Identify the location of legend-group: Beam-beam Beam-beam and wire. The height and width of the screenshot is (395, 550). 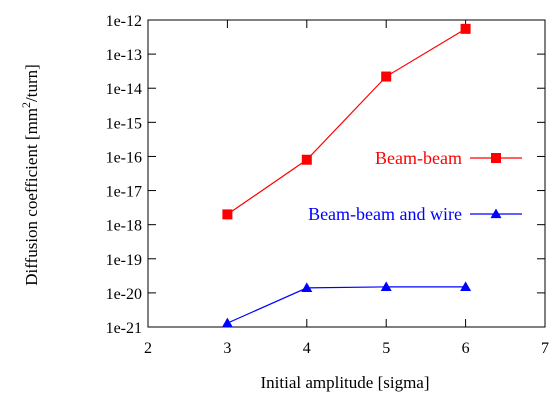
(415, 186).